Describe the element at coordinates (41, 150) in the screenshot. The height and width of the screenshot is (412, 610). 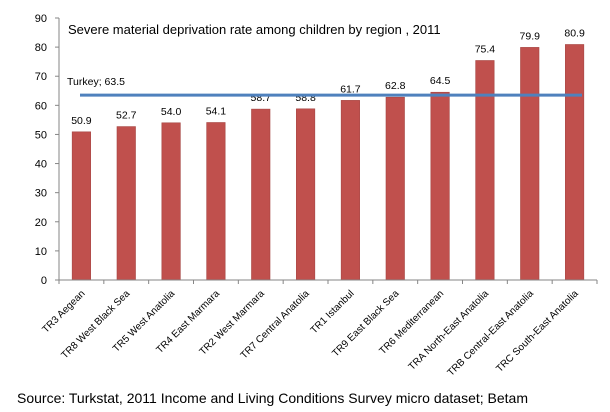
I see `y-axis-tick-labels: 0 10 20 30 40 50 60 70 80 90` at that location.